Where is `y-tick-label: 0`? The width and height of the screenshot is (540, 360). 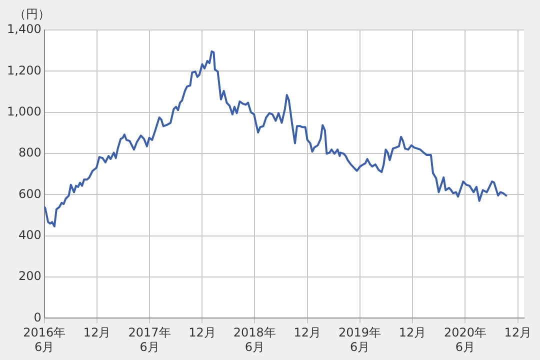
y-tick-label: 0 is located at coordinates (38, 317).